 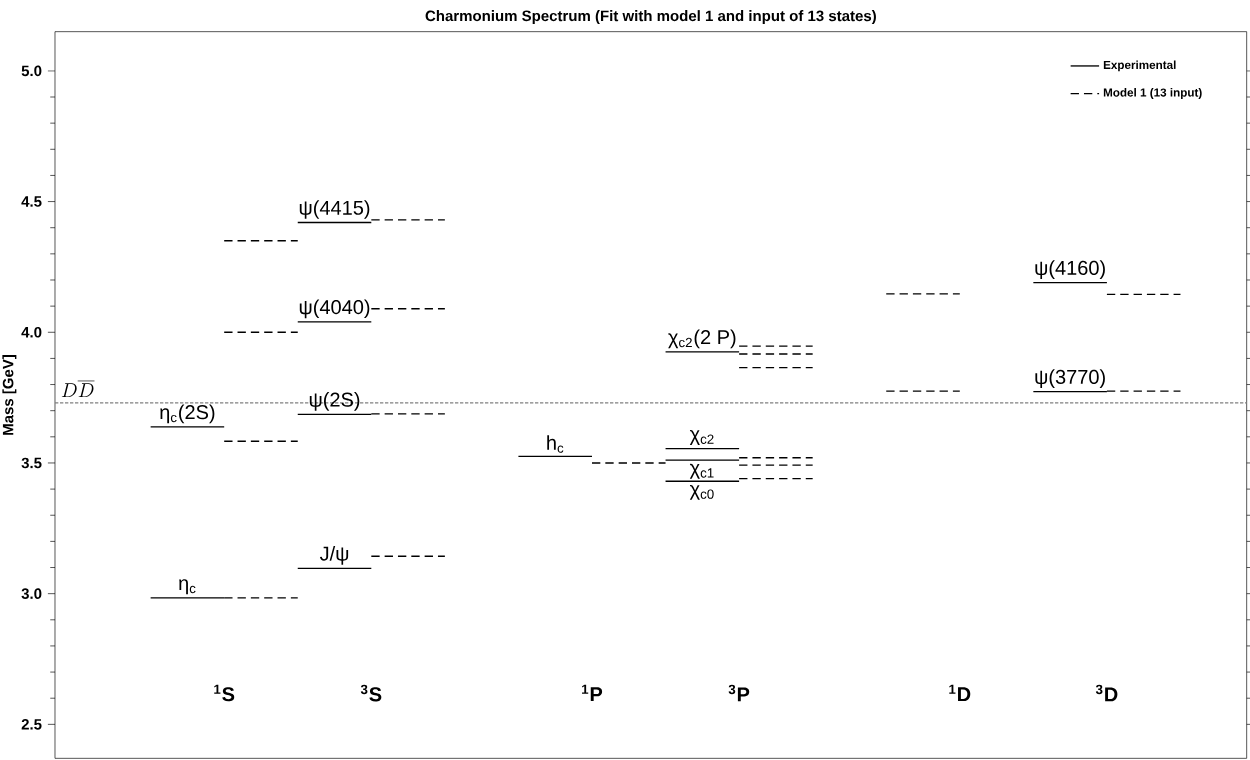 I want to click on annotation: χ$_{c2}$(2 P), so click(x=702, y=339).